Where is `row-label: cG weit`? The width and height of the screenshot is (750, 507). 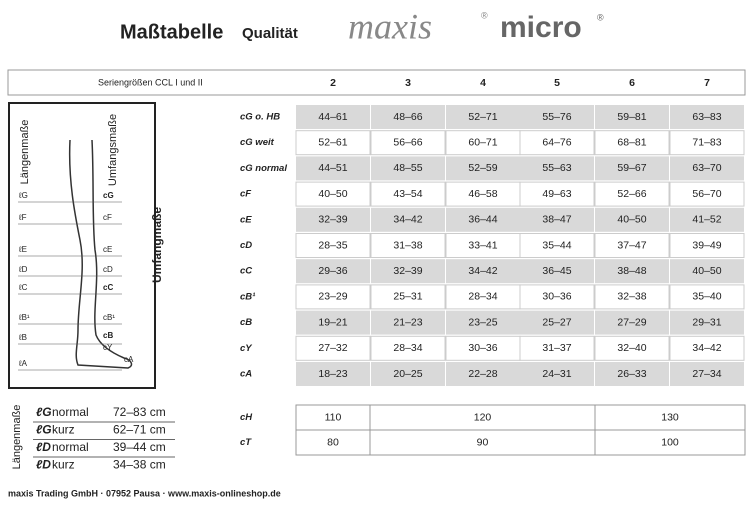
row-label: cG weit is located at coordinates (257, 142).